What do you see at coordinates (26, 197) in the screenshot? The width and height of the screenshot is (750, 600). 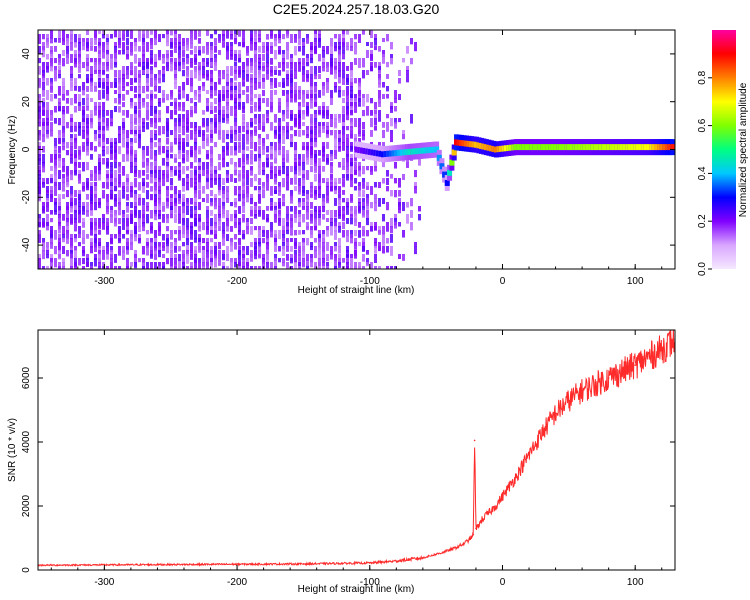 I see `y-tick-label: -20` at bounding box center [26, 197].